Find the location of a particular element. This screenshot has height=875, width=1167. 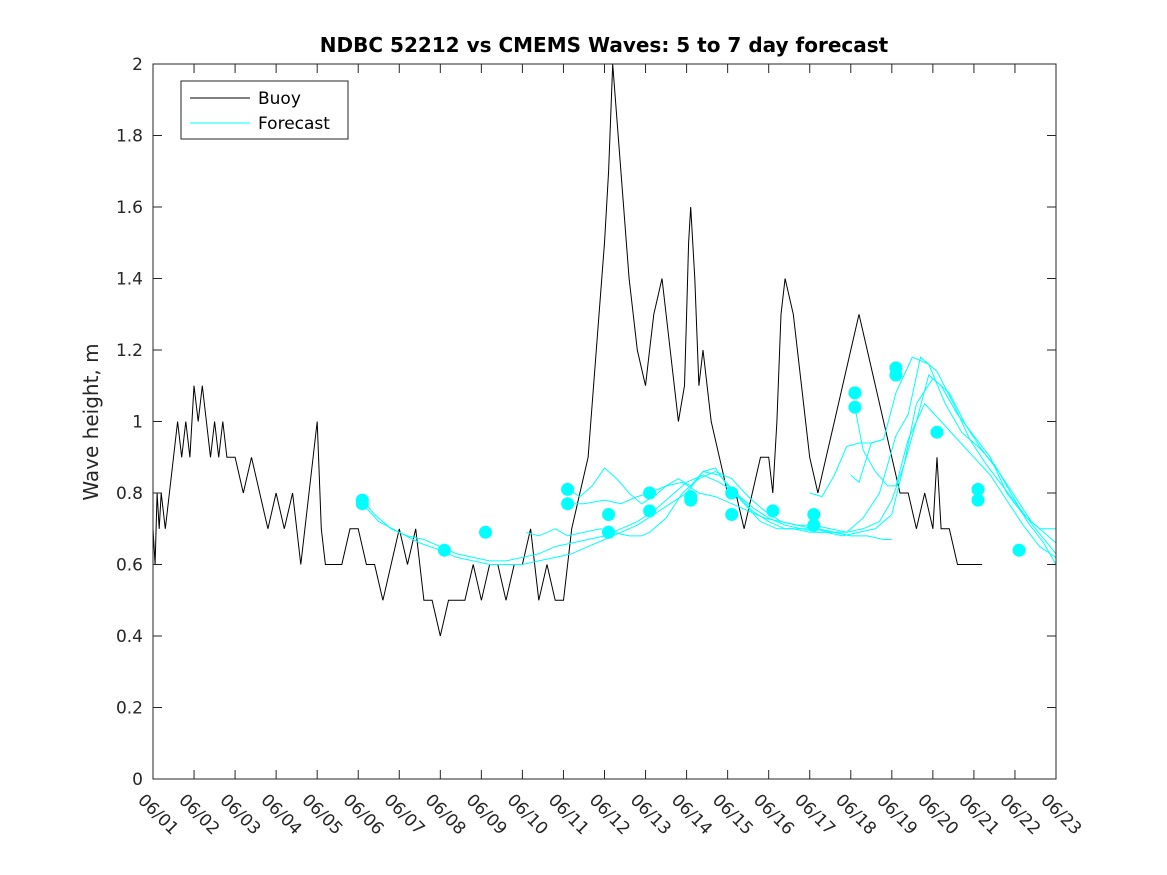

legend-buoy-label: Buoy is located at coordinates (279, 99).